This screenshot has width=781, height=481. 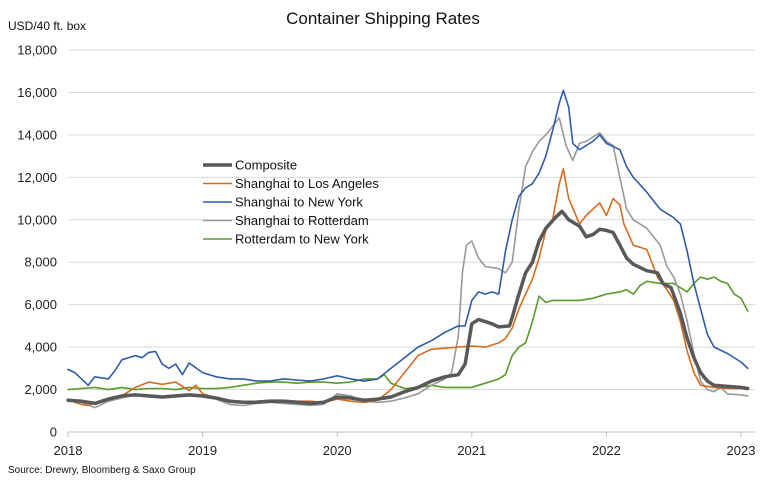 What do you see at coordinates (471, 450) in the screenshot?
I see `x-tick-label: 2021` at bounding box center [471, 450].